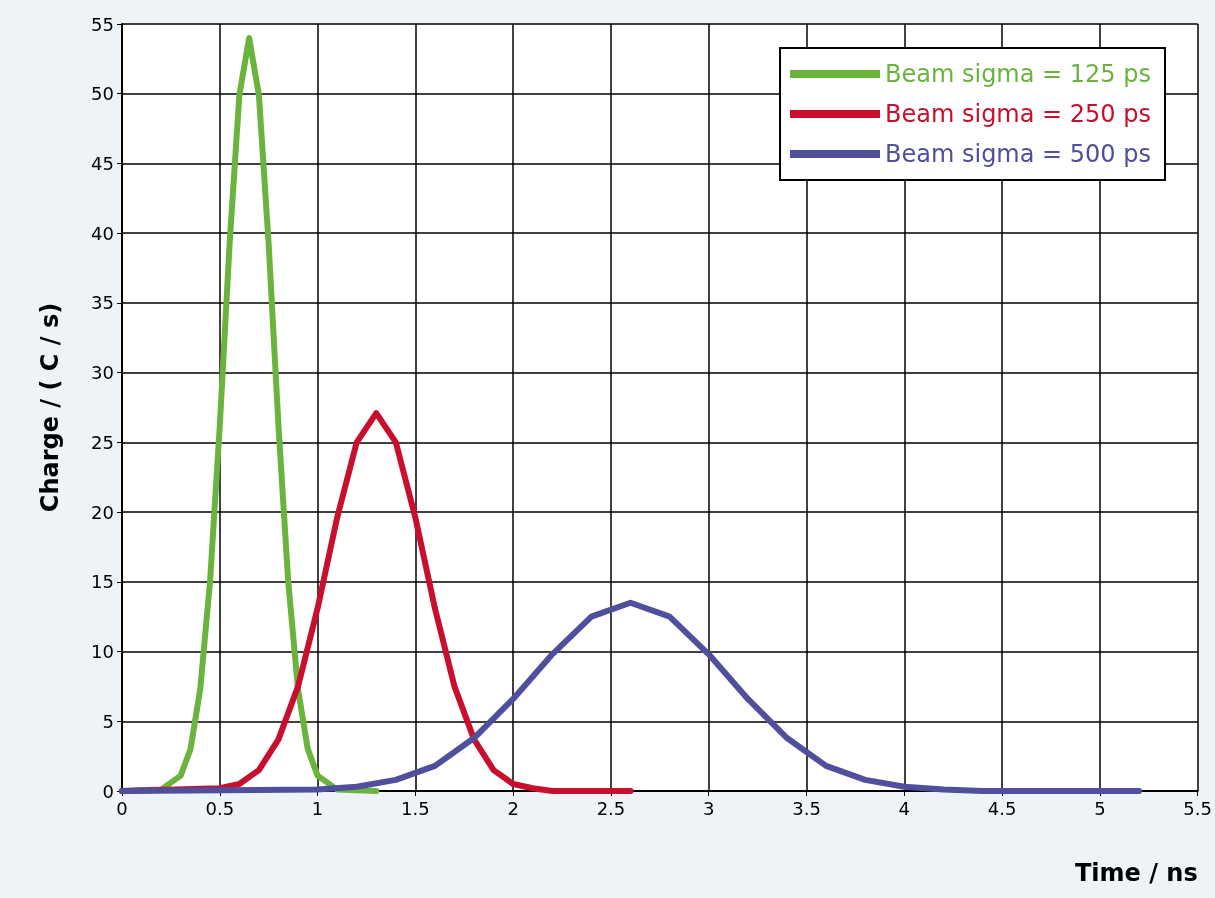 This screenshot has height=898, width=1215. Describe the element at coordinates (102, 442) in the screenshot. I see `y-tick-label: 25` at that location.